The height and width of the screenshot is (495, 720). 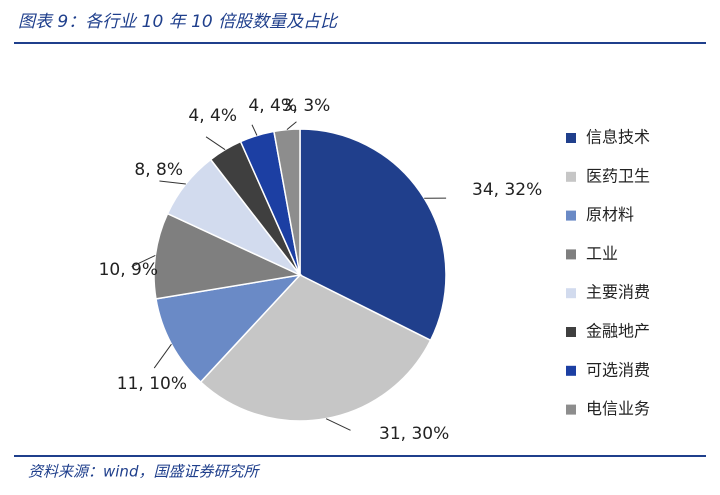 I want to click on legend-label: 工业, so click(x=602, y=253).